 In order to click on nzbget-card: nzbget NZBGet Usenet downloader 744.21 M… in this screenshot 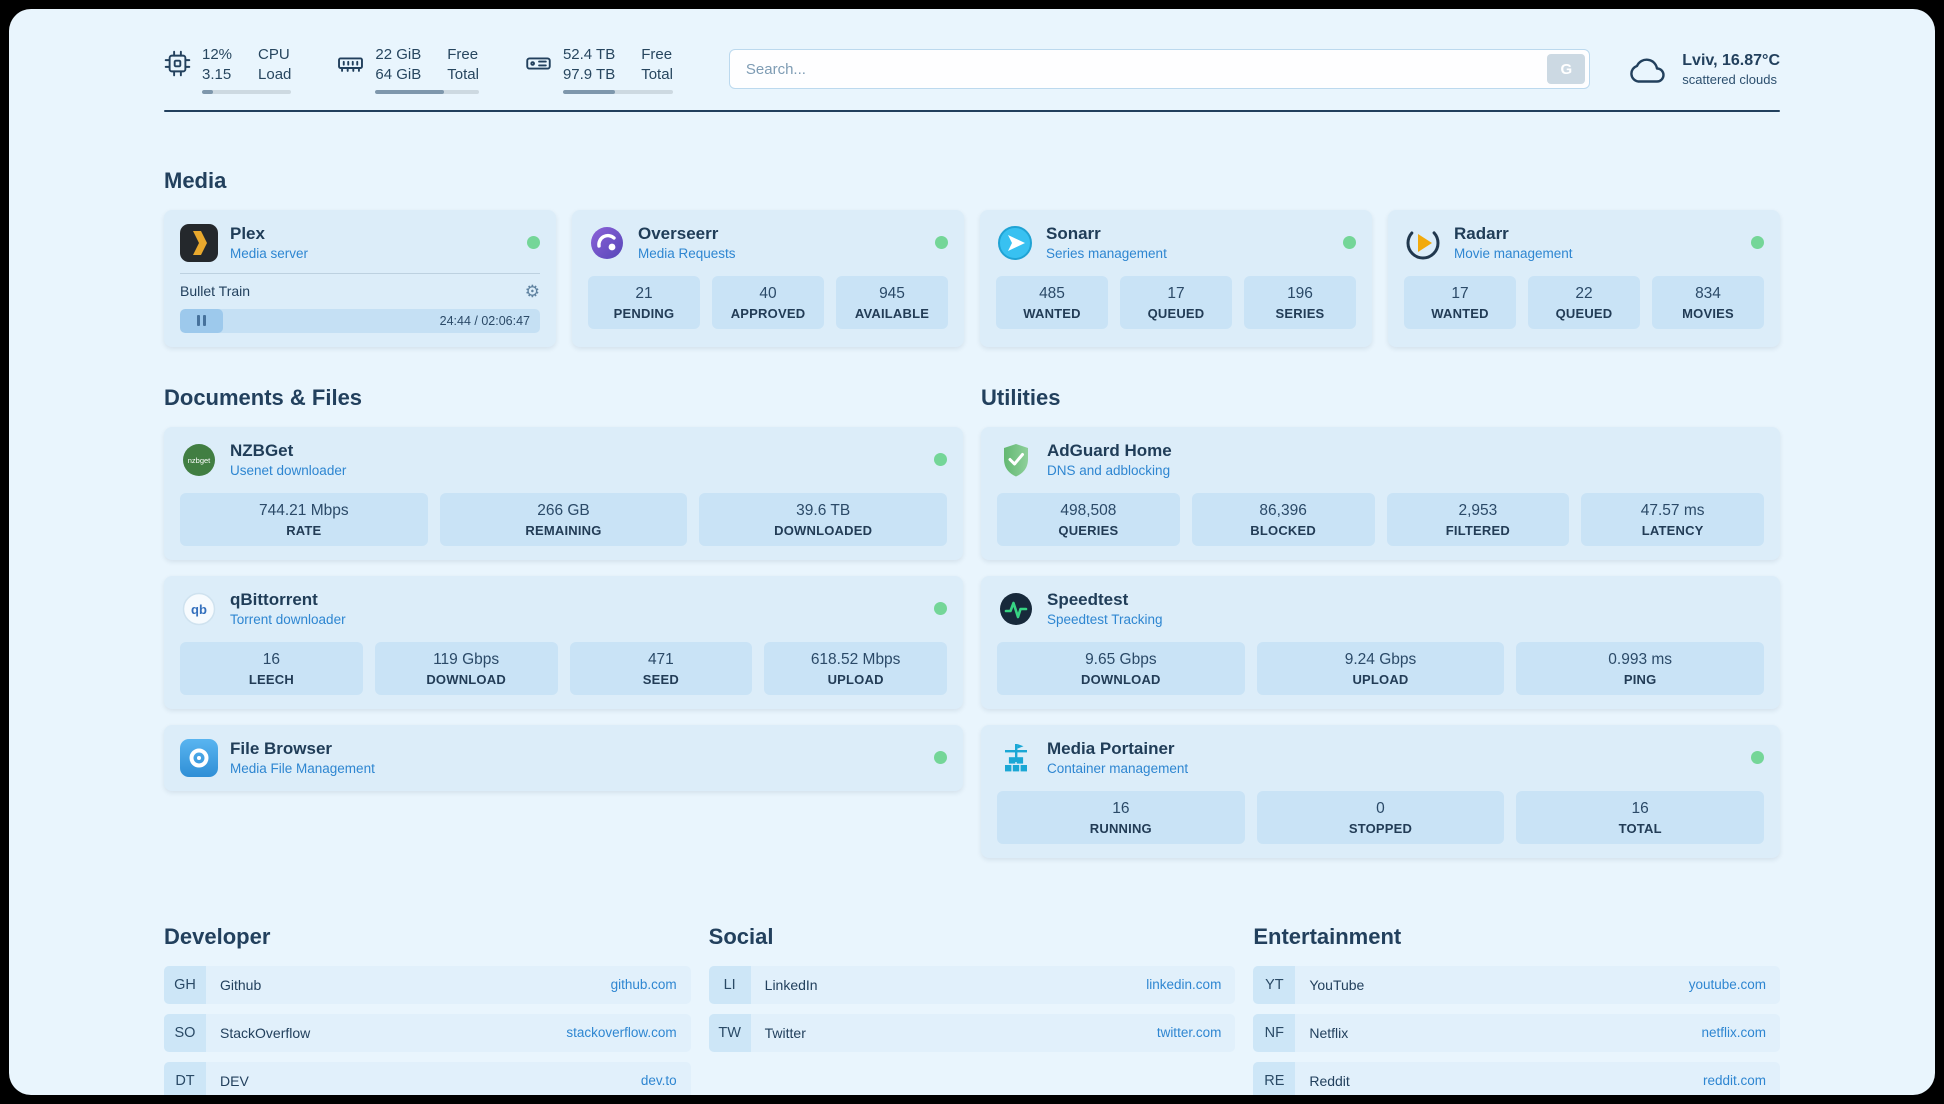, I will do `click(563, 493)`.